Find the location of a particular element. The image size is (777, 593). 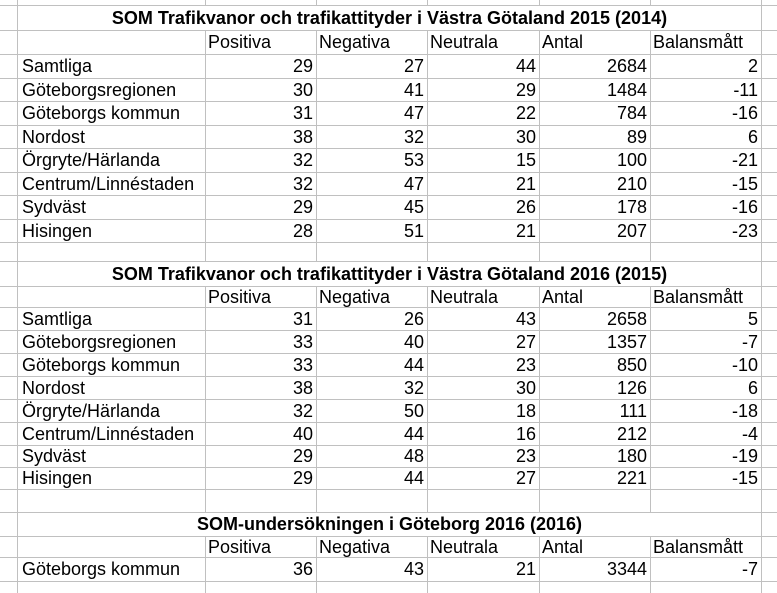

value-cell: -19 is located at coordinates (706, 456).